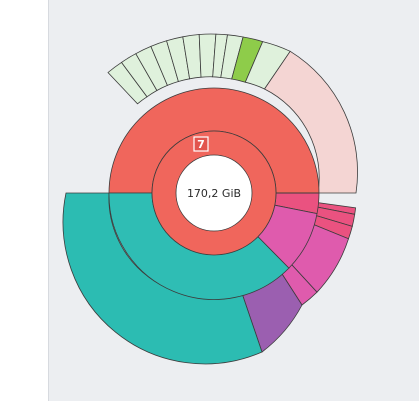 This screenshot has width=419, height=401. I want to click on total-size-label: 170,2 GiB, so click(214, 193).